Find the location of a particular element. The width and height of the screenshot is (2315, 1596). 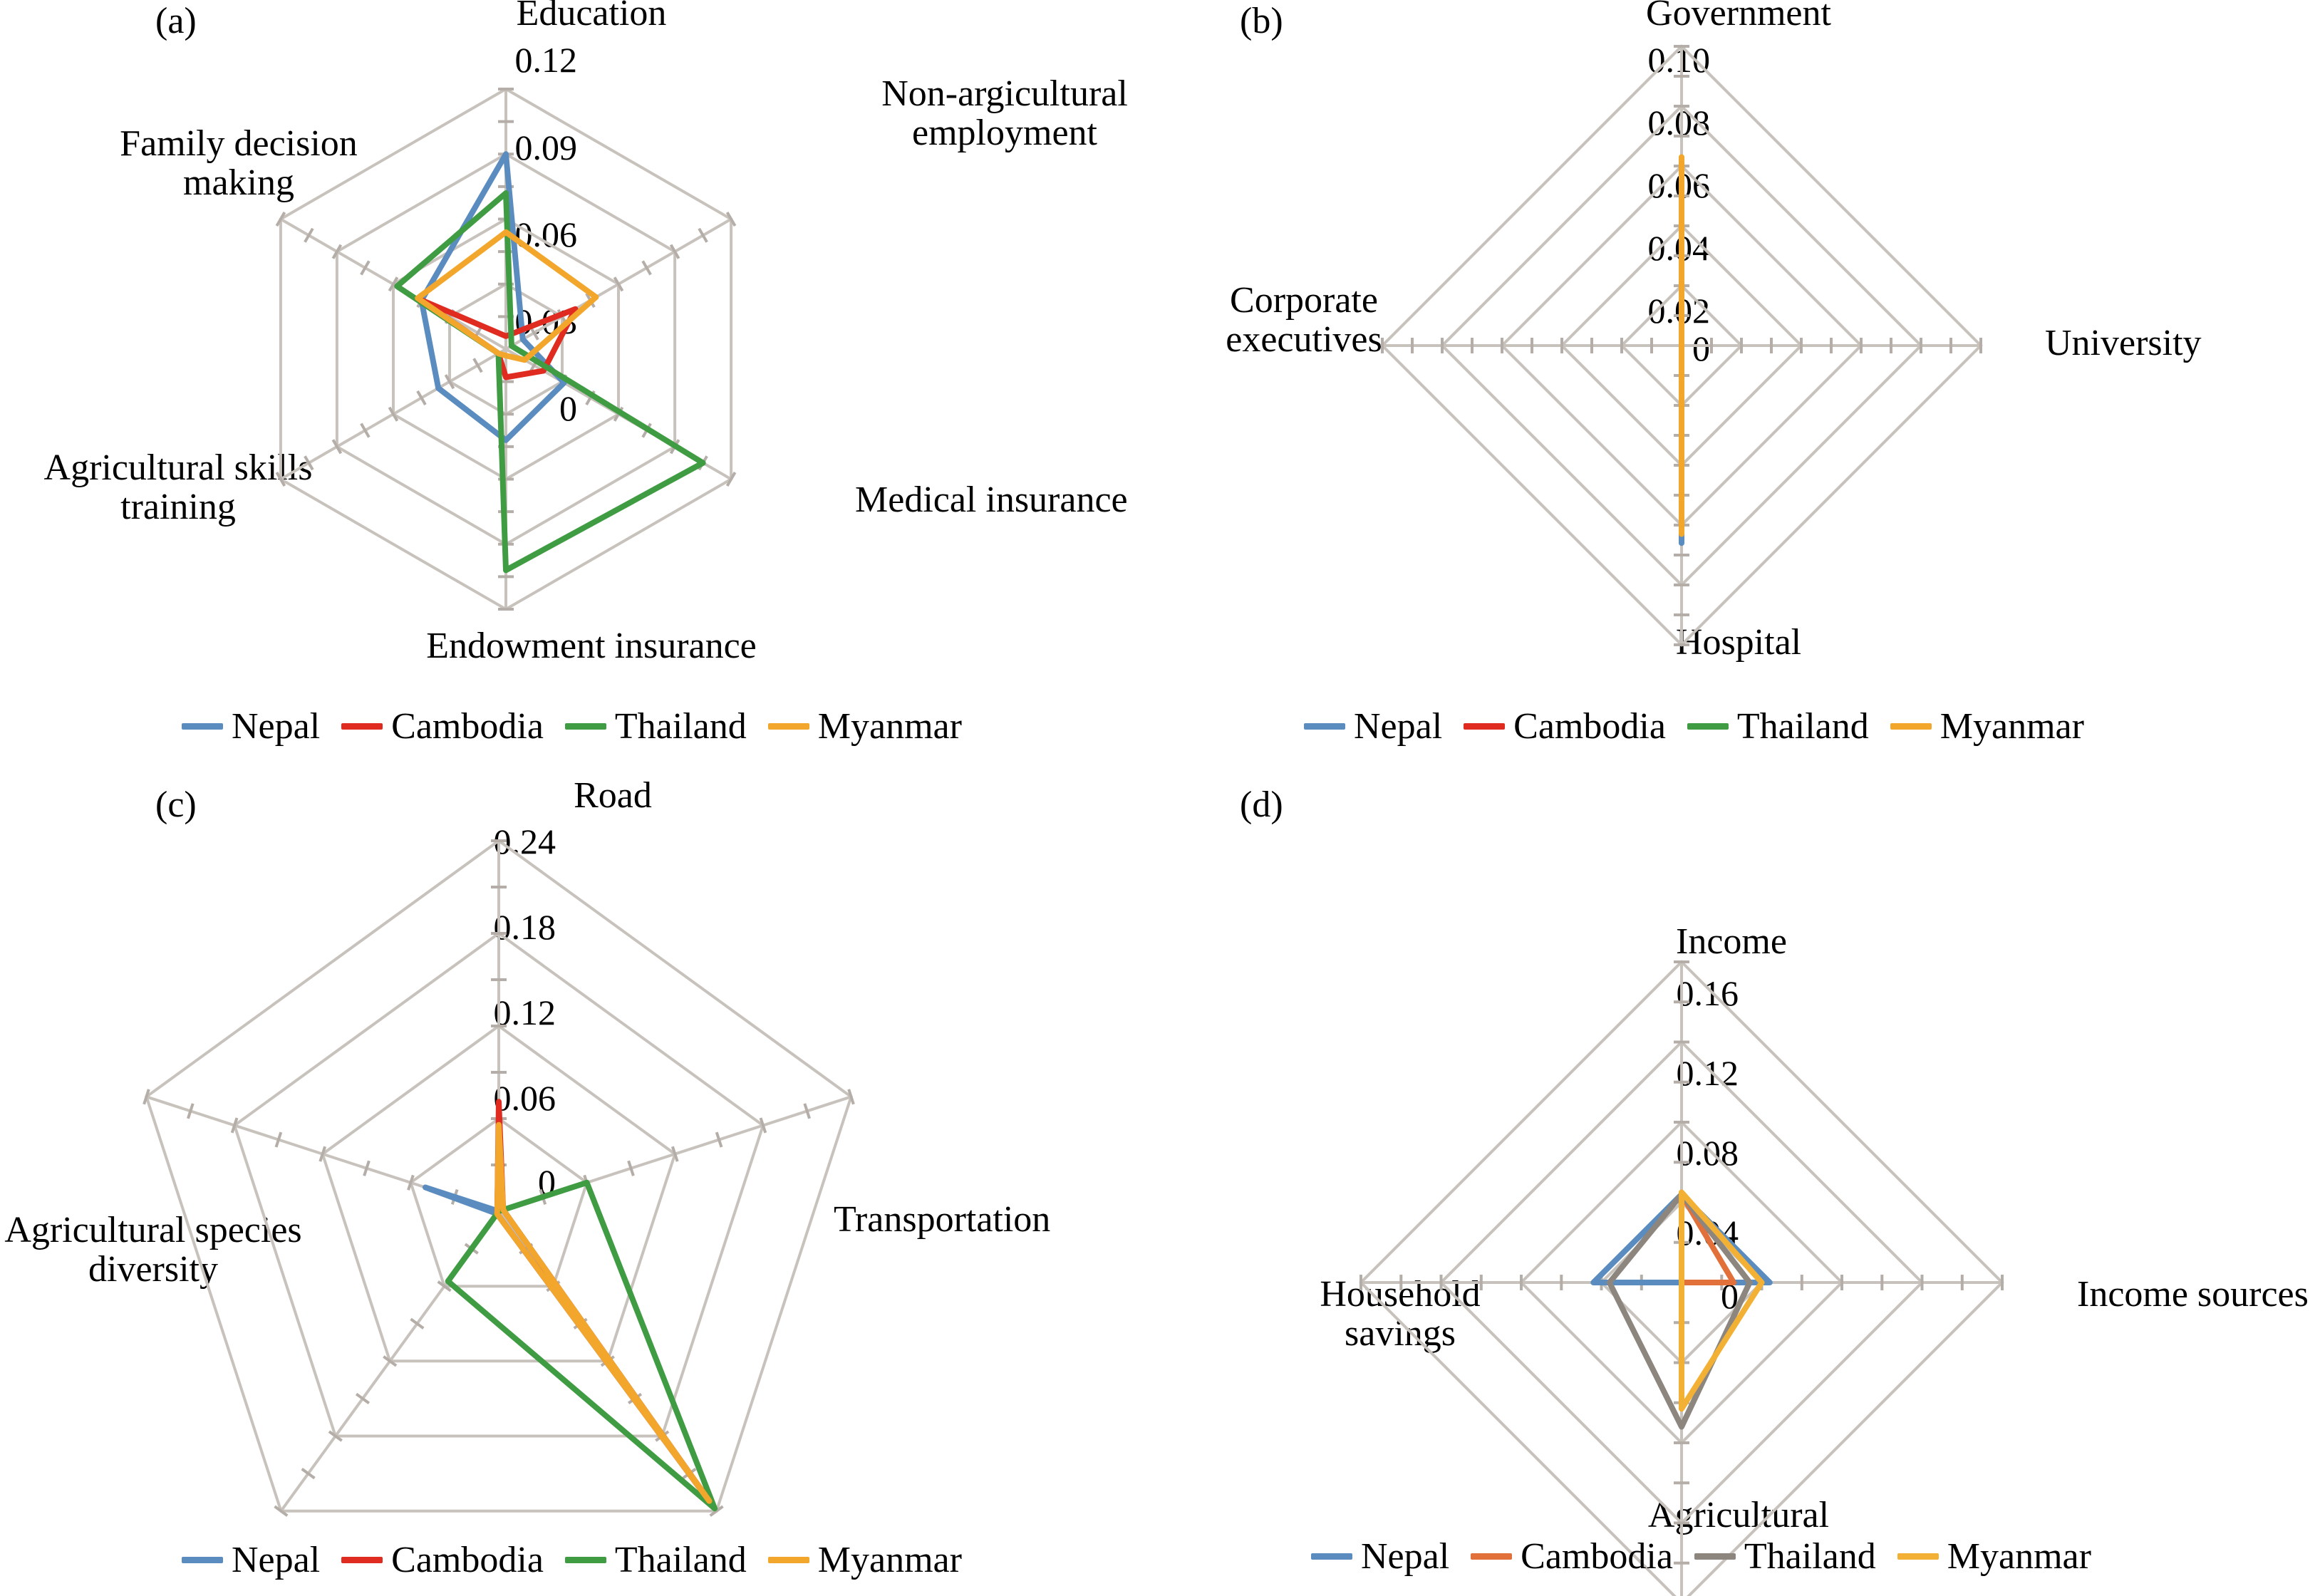

axis-label-d-income-sources: Income sources is located at coordinates (2193, 1294).